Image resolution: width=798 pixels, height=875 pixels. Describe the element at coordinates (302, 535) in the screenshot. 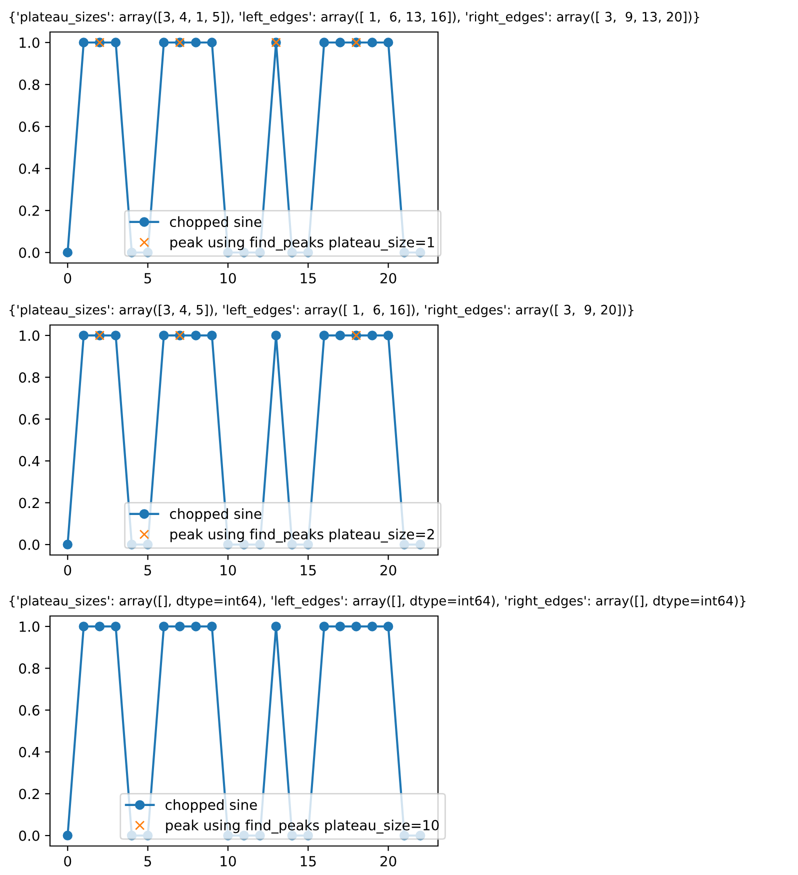

I see `legend-label: peak using find_peaks plateau_size=2` at that location.